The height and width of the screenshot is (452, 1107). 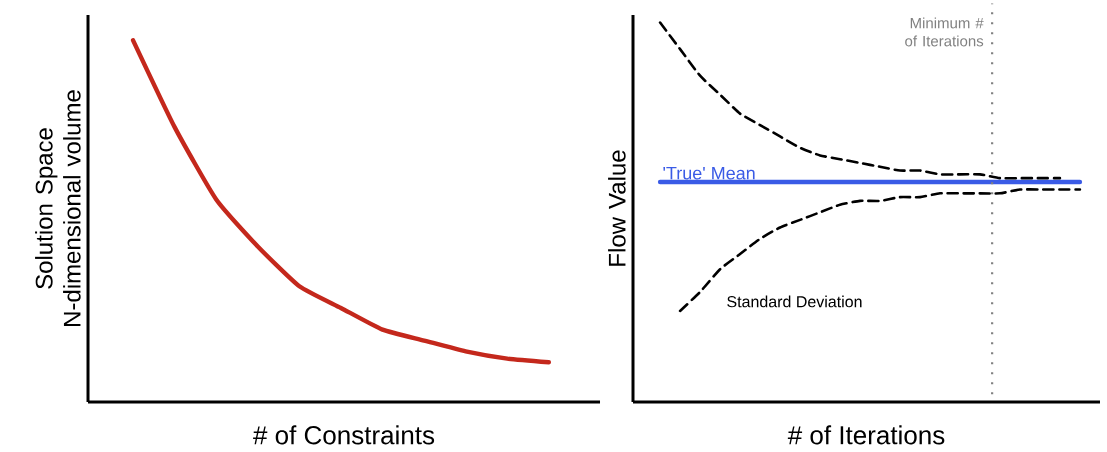 What do you see at coordinates (944, 32) in the screenshot?
I see `annotation: Minimum # of Iterations` at bounding box center [944, 32].